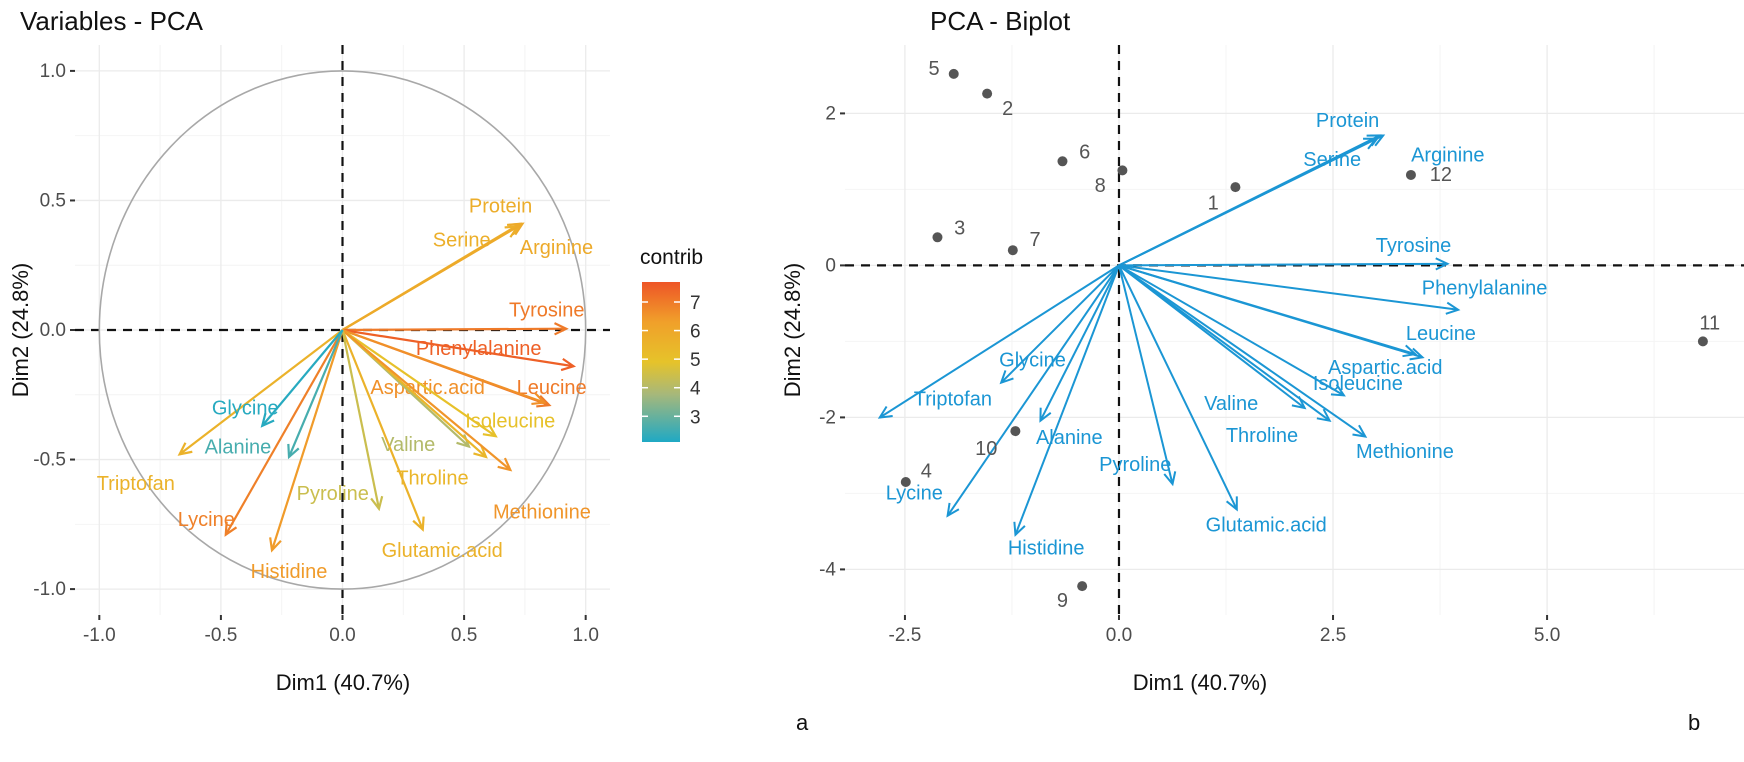 The image size is (1744, 762). I want to click on biplot-variable-triptofan: Triptofan, so click(998, 341).